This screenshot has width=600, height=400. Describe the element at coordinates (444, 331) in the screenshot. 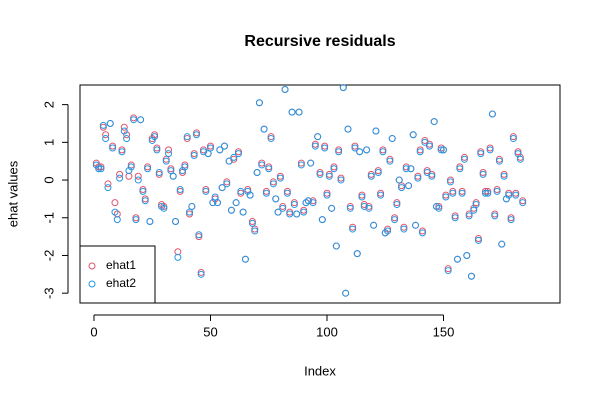

I see `x-tick-label: 150` at that location.